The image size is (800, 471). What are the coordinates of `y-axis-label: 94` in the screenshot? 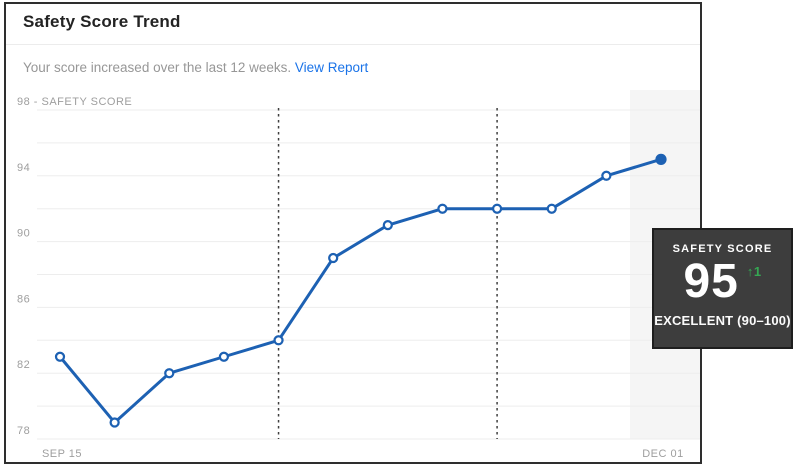 It's located at (23, 168).